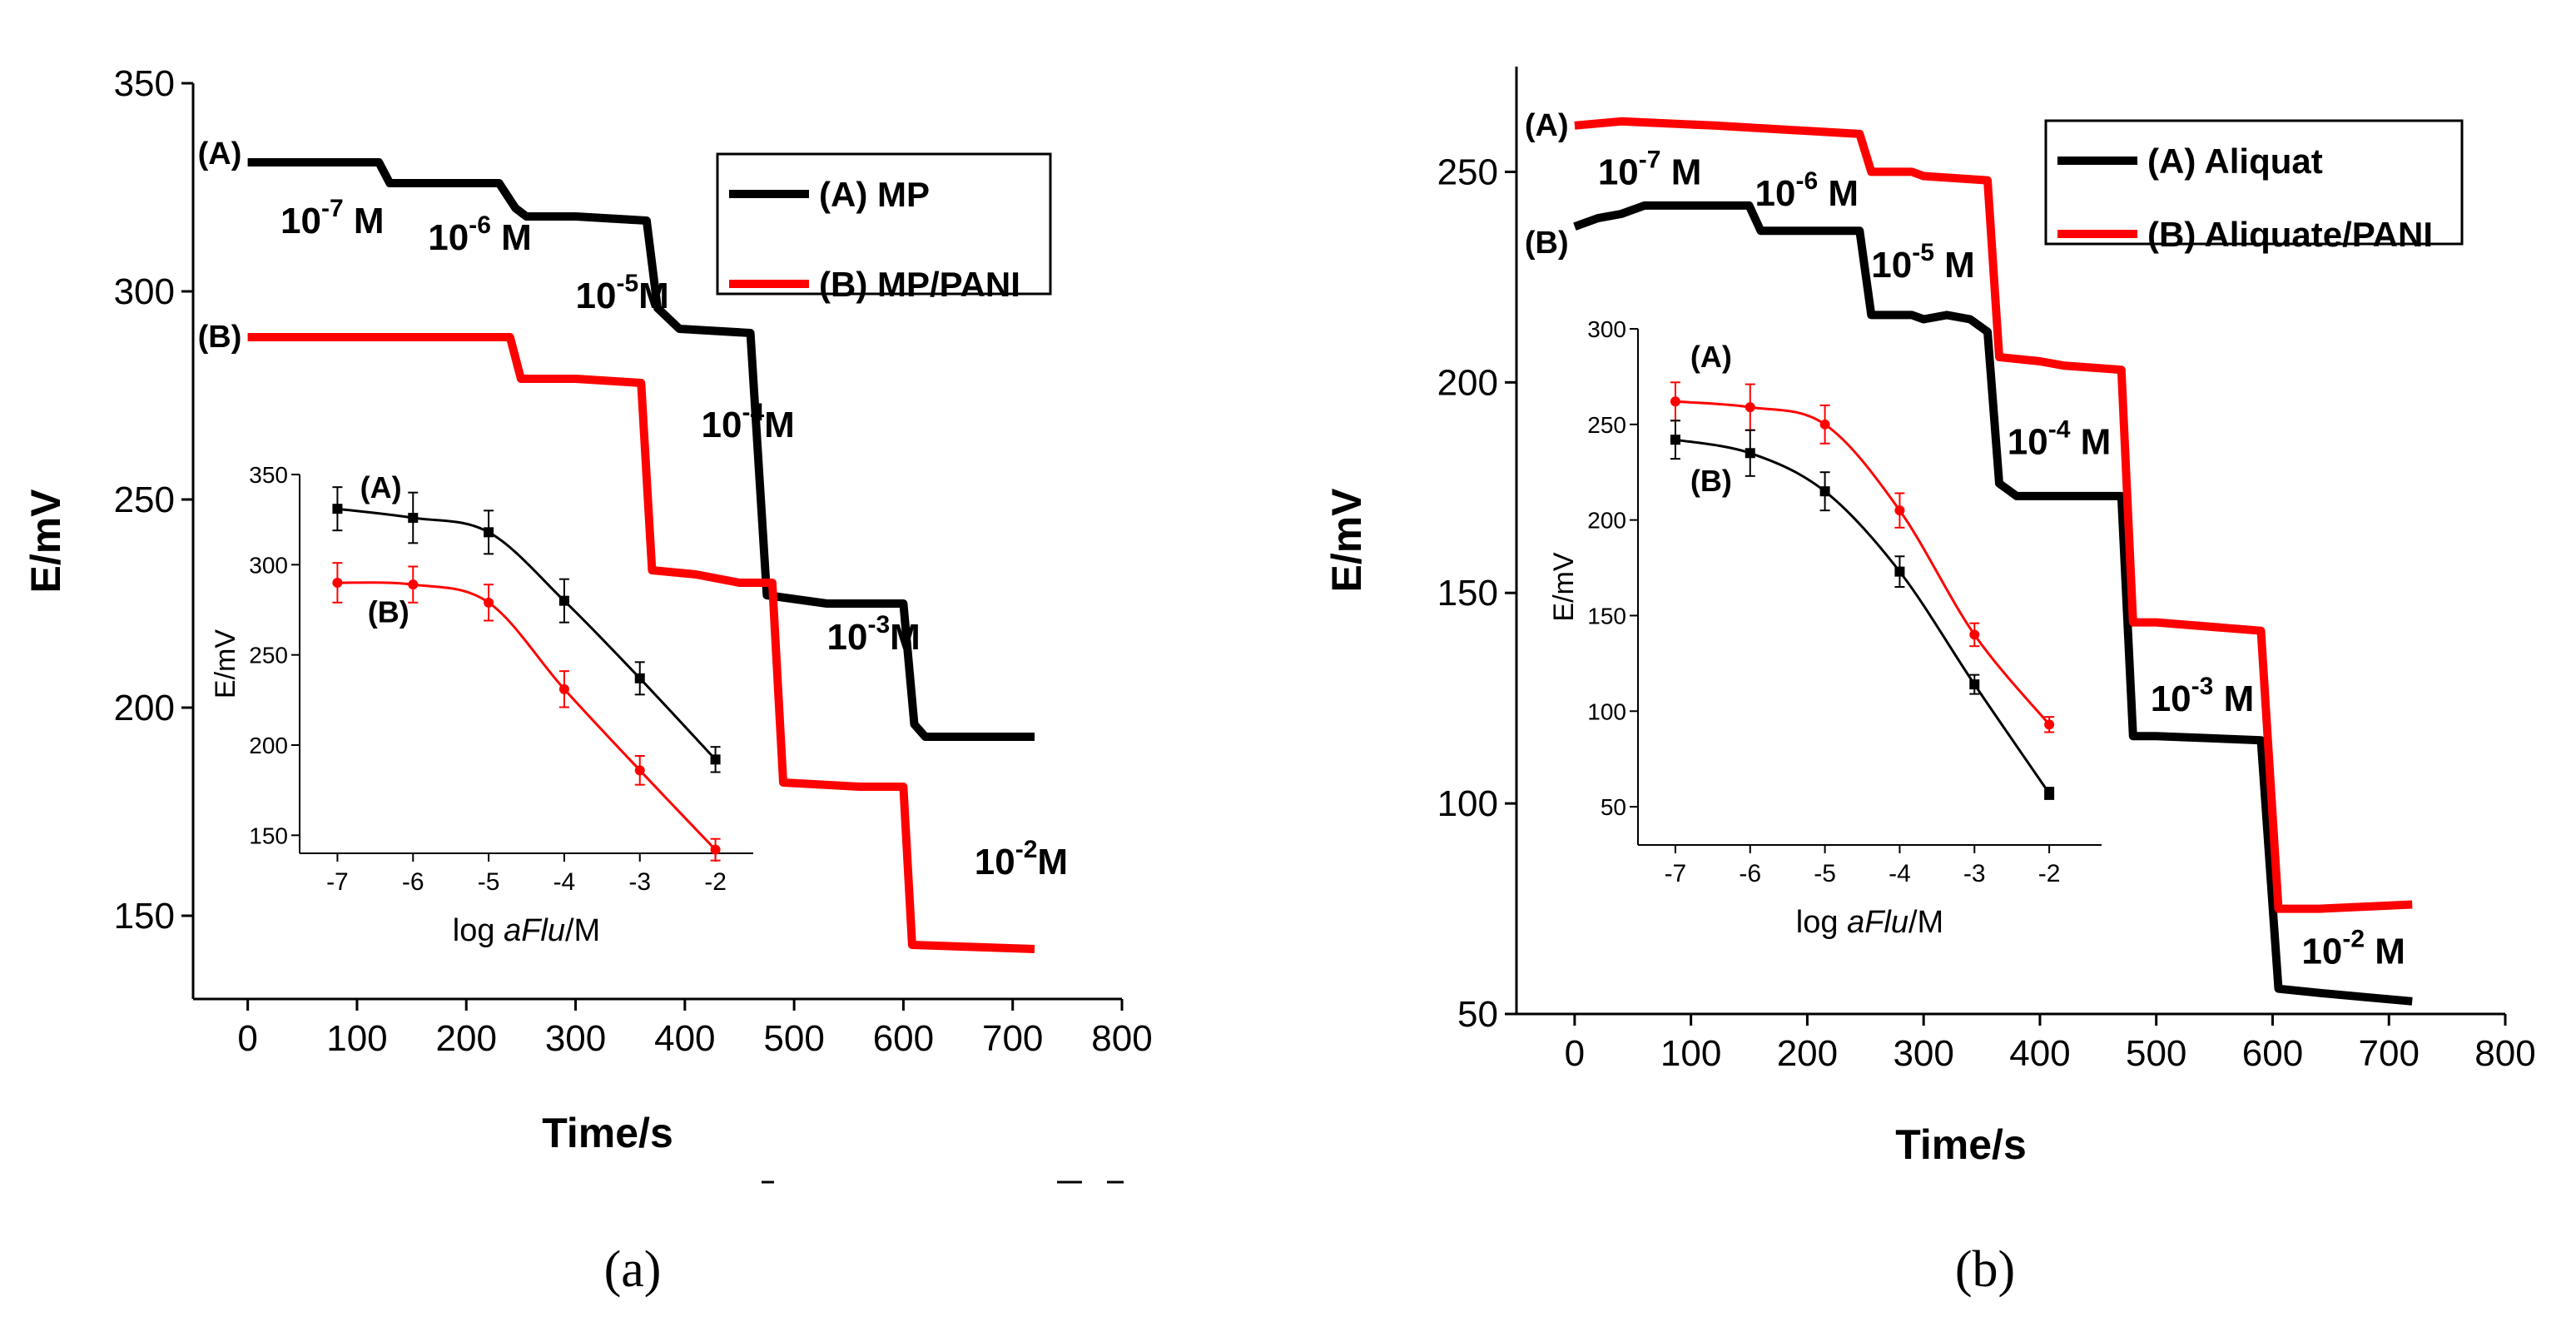  Describe the element at coordinates (622, 293) in the screenshot. I see `step-label: 10-5M` at that location.